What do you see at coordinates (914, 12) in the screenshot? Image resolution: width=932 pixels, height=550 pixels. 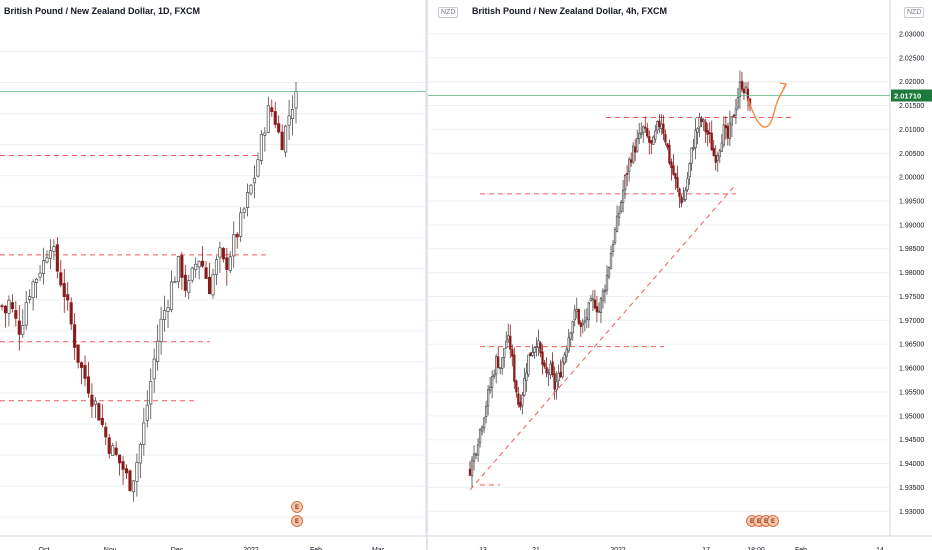 I see `symbol-badge: NZD` at bounding box center [914, 12].